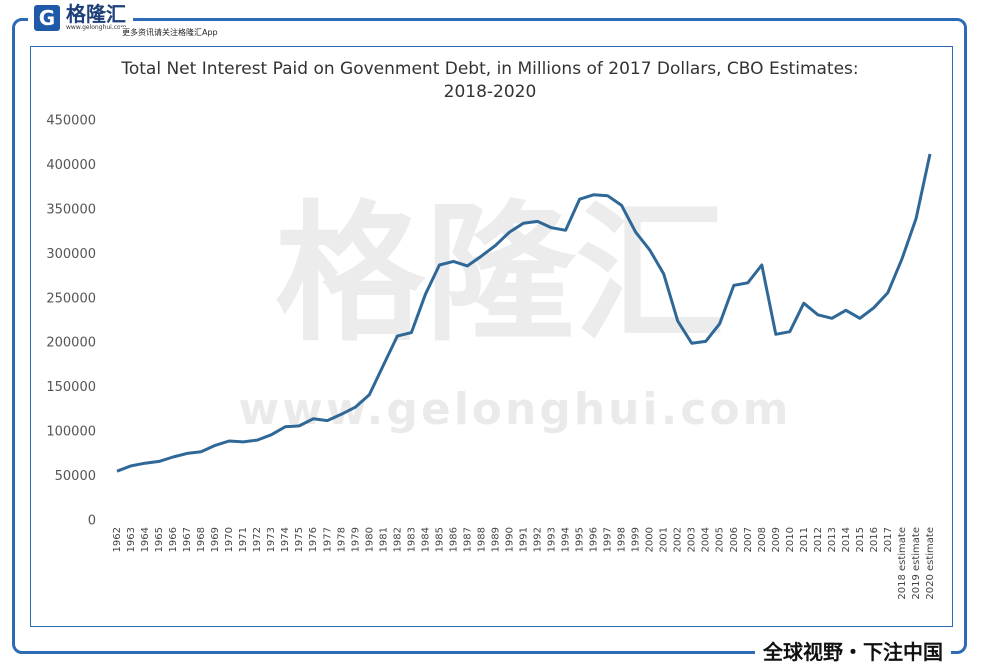 This screenshot has height=667, width=983. I want to click on x-tick-label: 2010, so click(790, 539).